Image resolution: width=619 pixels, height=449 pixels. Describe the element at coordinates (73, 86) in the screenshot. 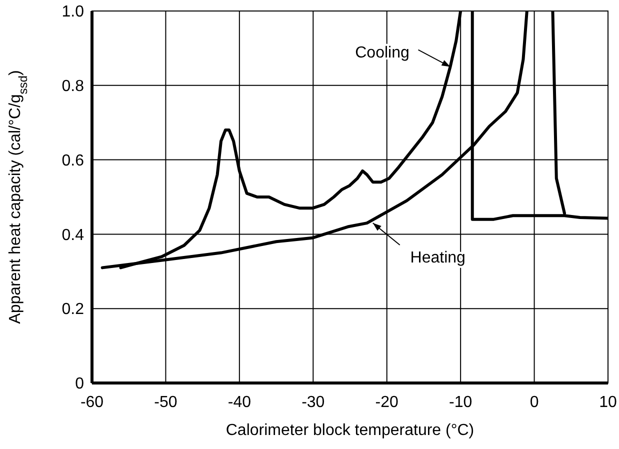

I see `y-tick-label: 0.8` at that location.